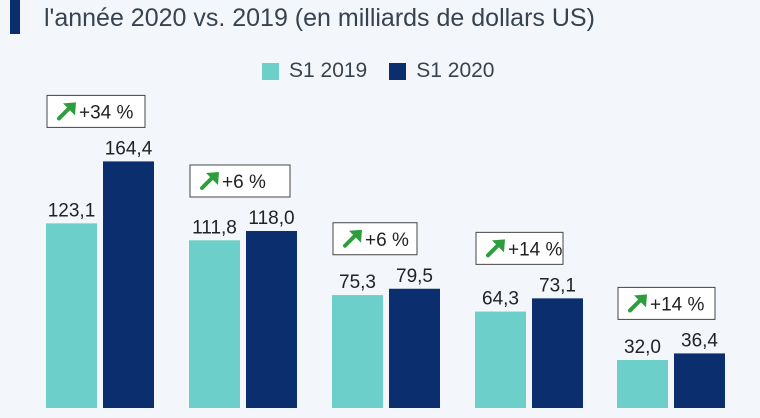 This screenshot has width=760, height=418. Describe the element at coordinates (455, 70) in the screenshot. I see `legend-label-2020: S1 2020` at that location.